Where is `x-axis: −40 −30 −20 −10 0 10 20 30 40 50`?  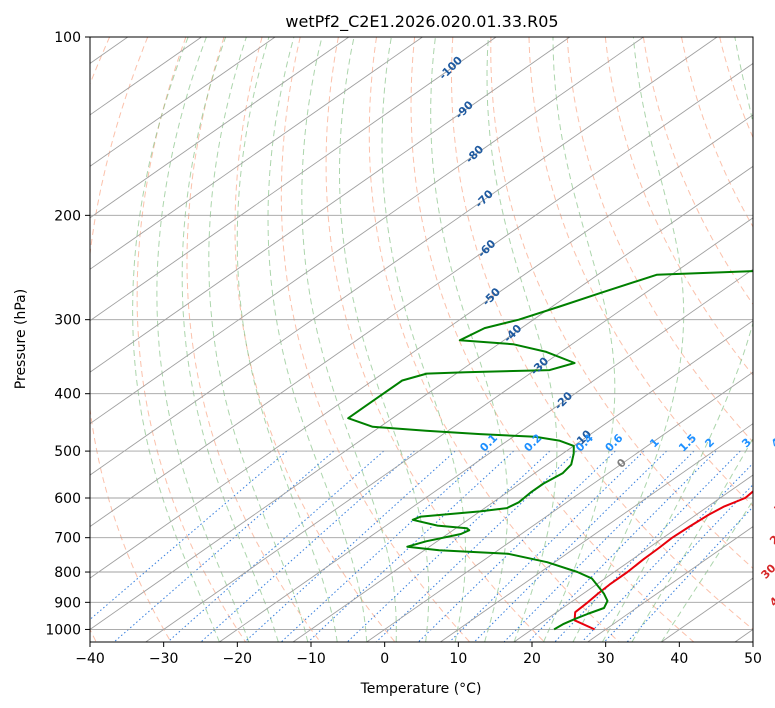
x-axis: −40 −30 −20 −10 0 10 20 30 40 50 is located at coordinates (418, 654).